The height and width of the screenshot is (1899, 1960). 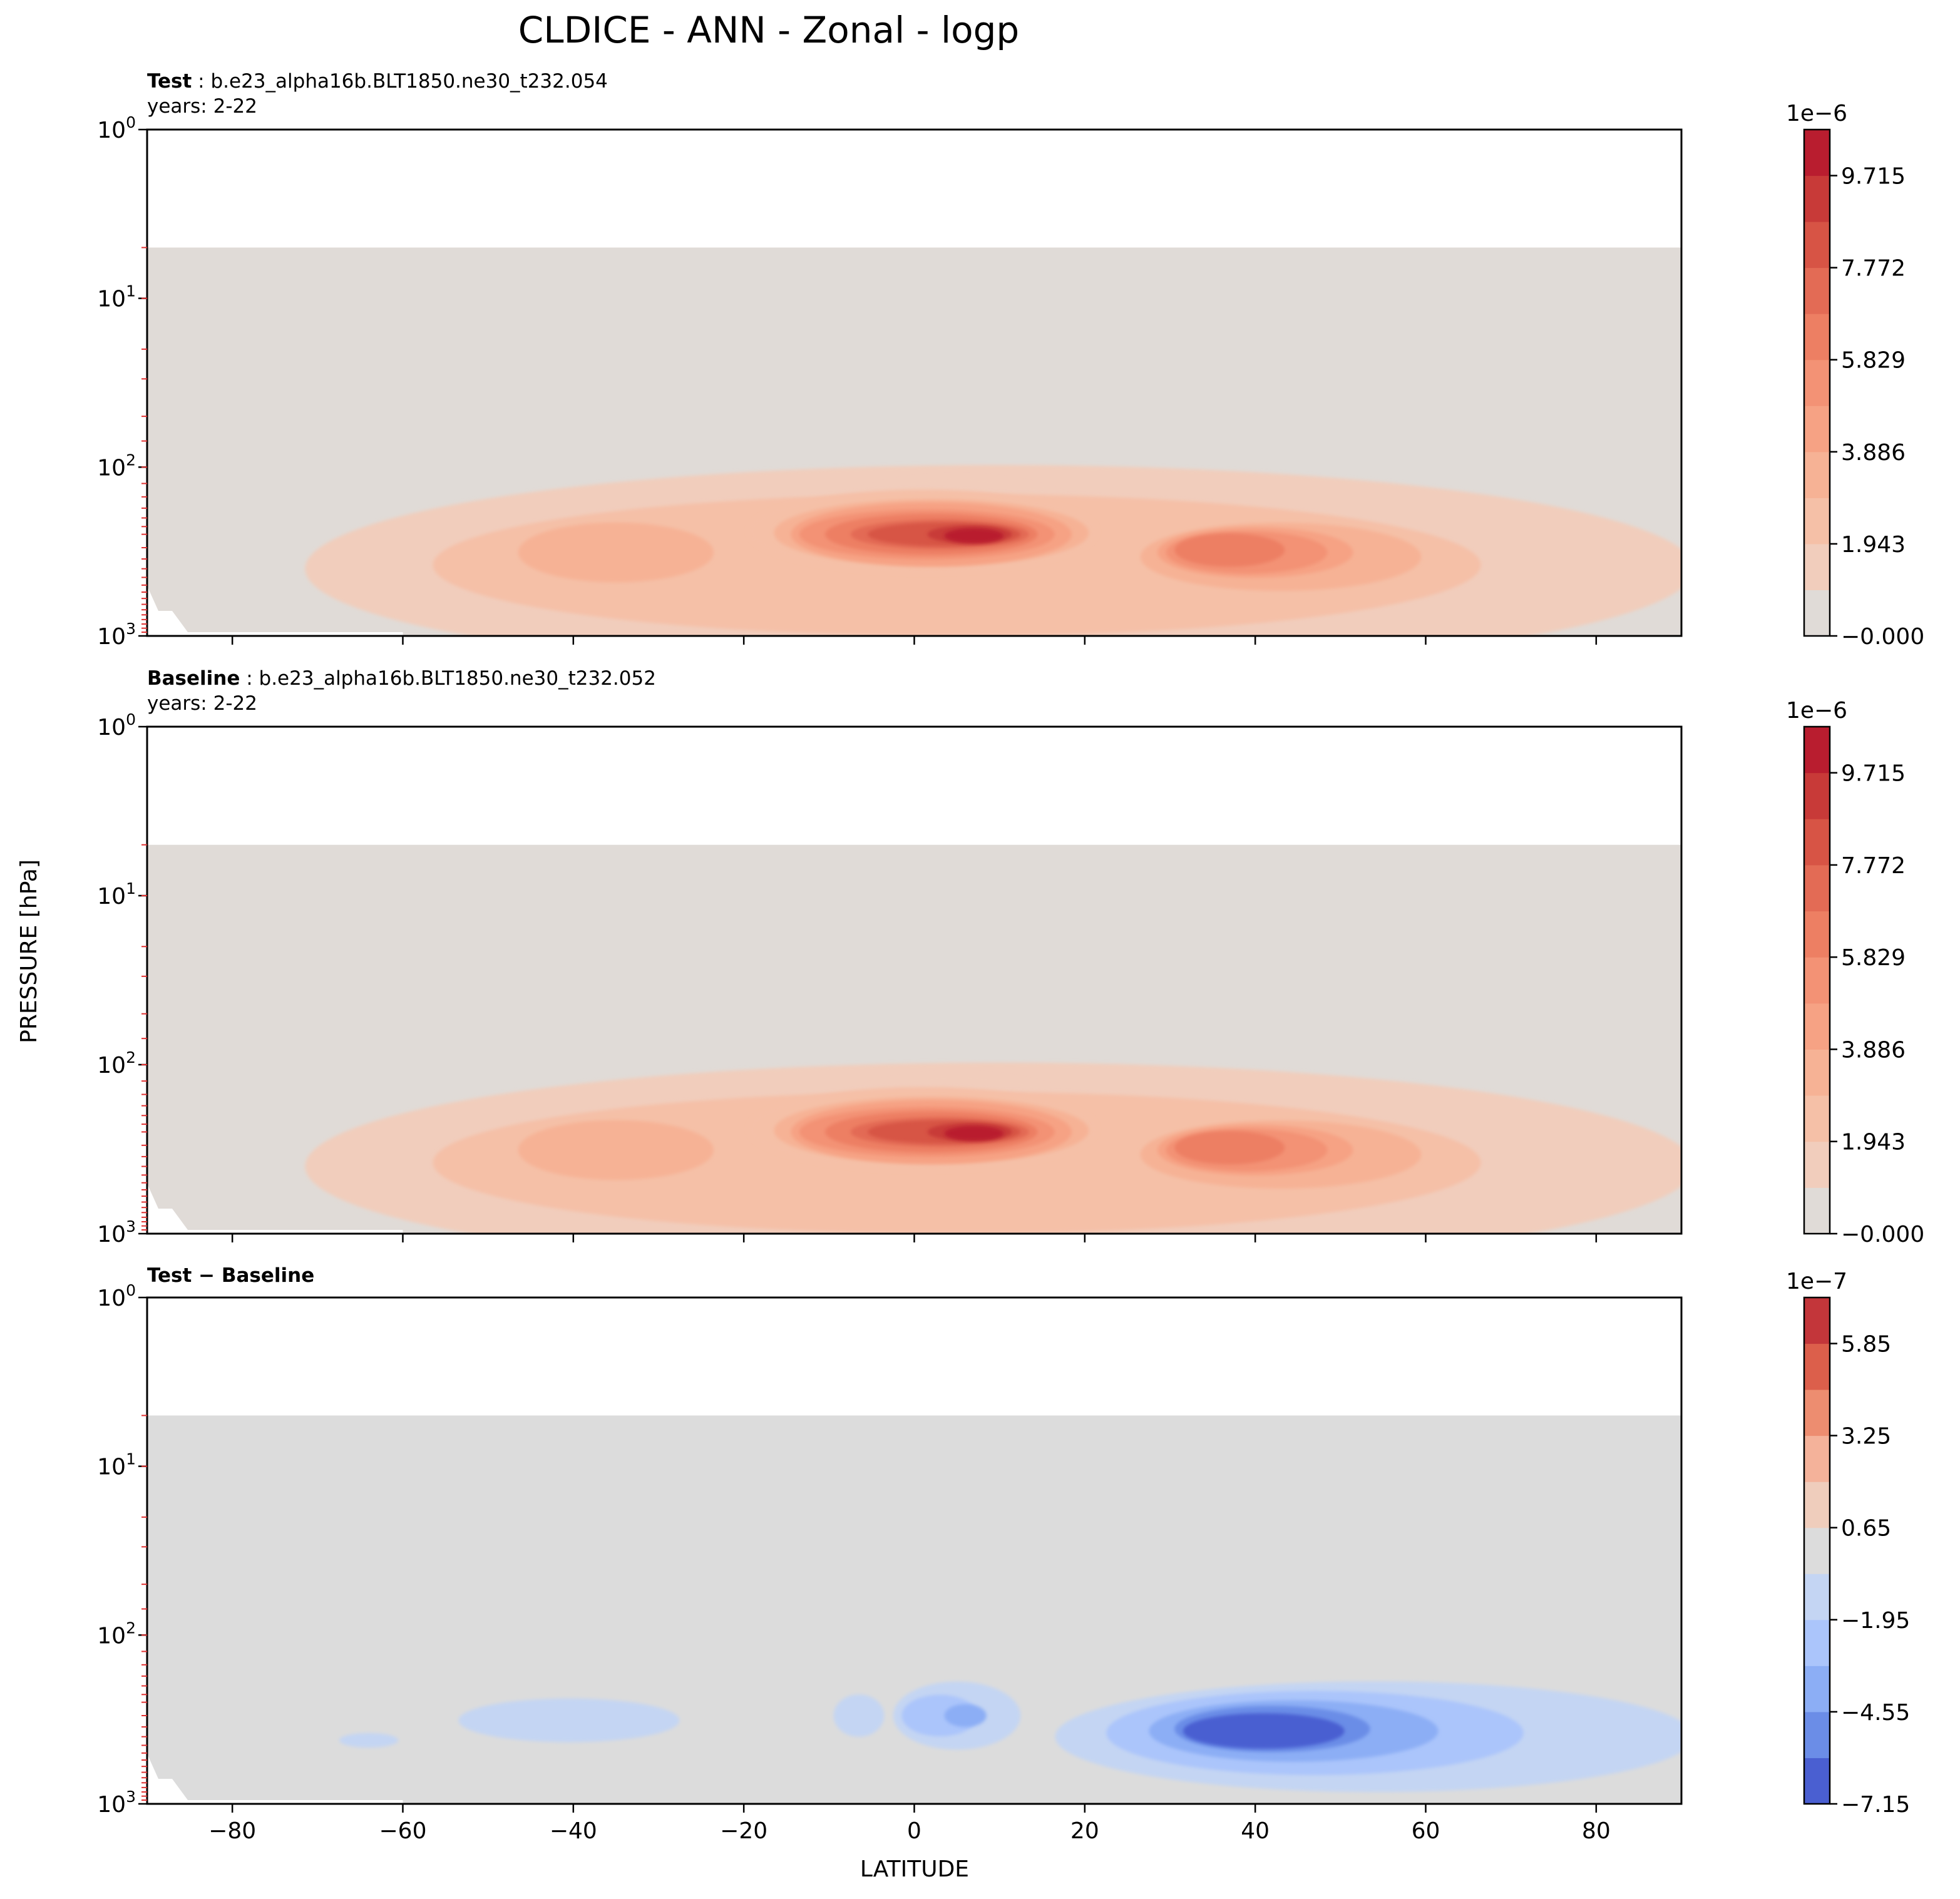 What do you see at coordinates (1875, 1713) in the screenshot?
I see `colorbar-tick-label: −4.55` at bounding box center [1875, 1713].